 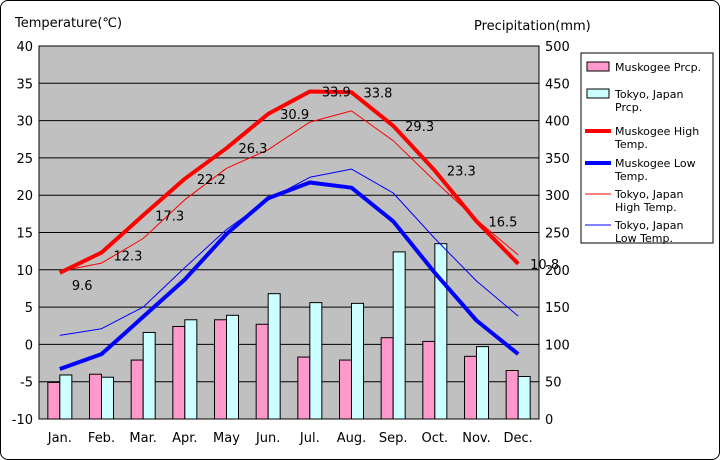 I want to click on left-tick-label: 35, so click(x=24, y=84).